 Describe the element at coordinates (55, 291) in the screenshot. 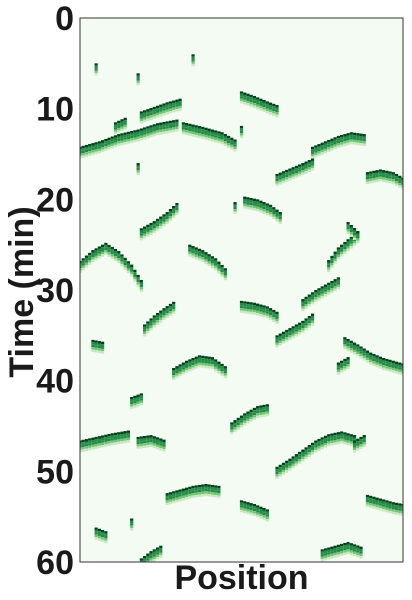

I see `y-tick-label: 30` at that location.